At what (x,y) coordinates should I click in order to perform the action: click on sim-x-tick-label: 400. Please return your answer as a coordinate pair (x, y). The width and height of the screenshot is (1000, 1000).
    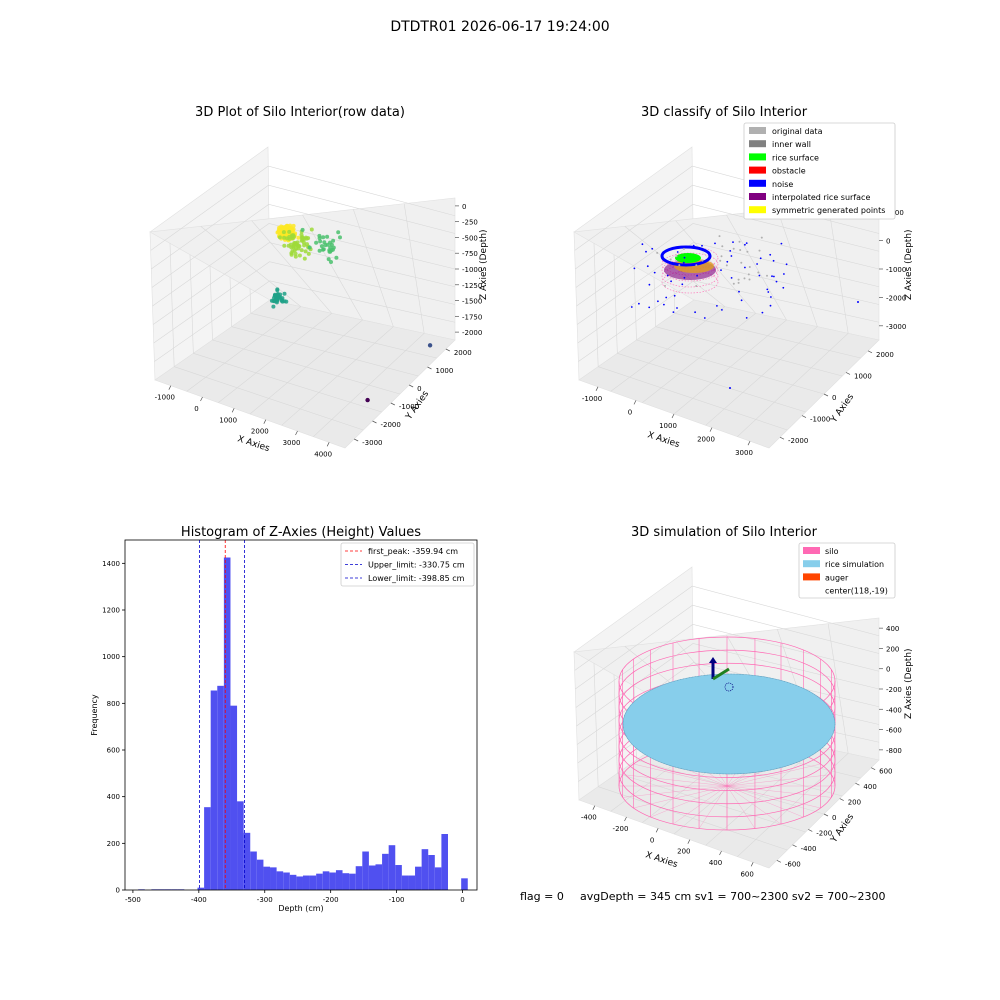
    Looking at the image, I should click on (715, 863).